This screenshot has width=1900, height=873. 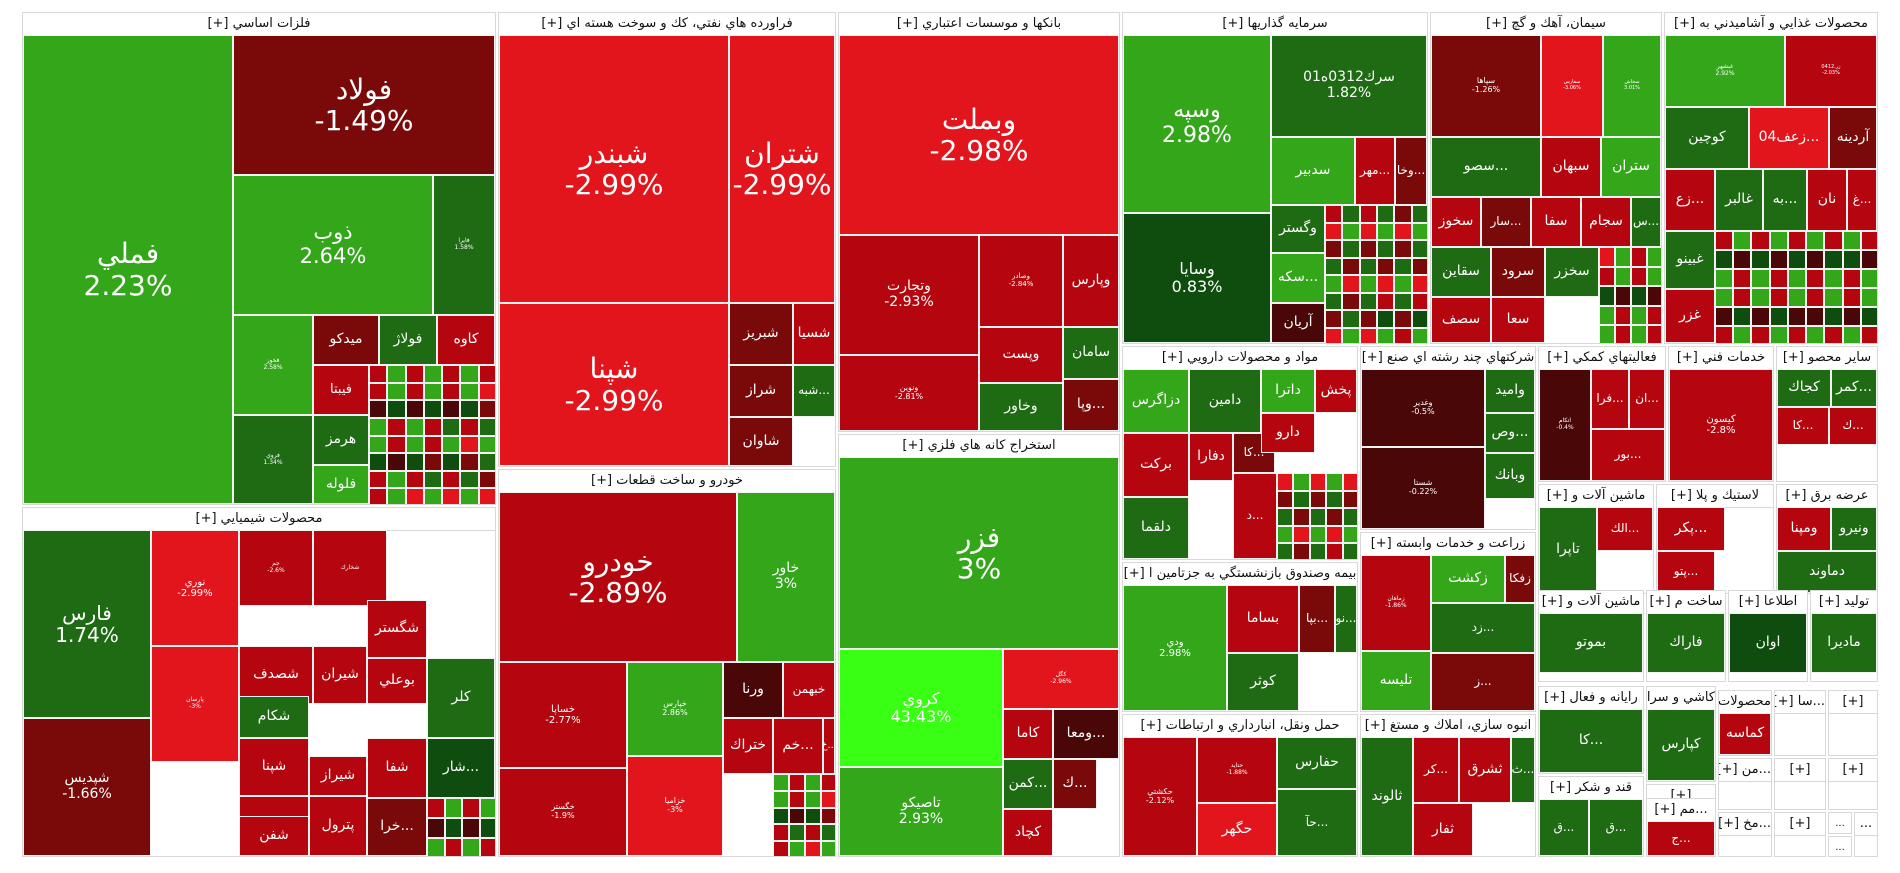 I want to click on stock-tile: فملي 2.23%, so click(x=128, y=269).